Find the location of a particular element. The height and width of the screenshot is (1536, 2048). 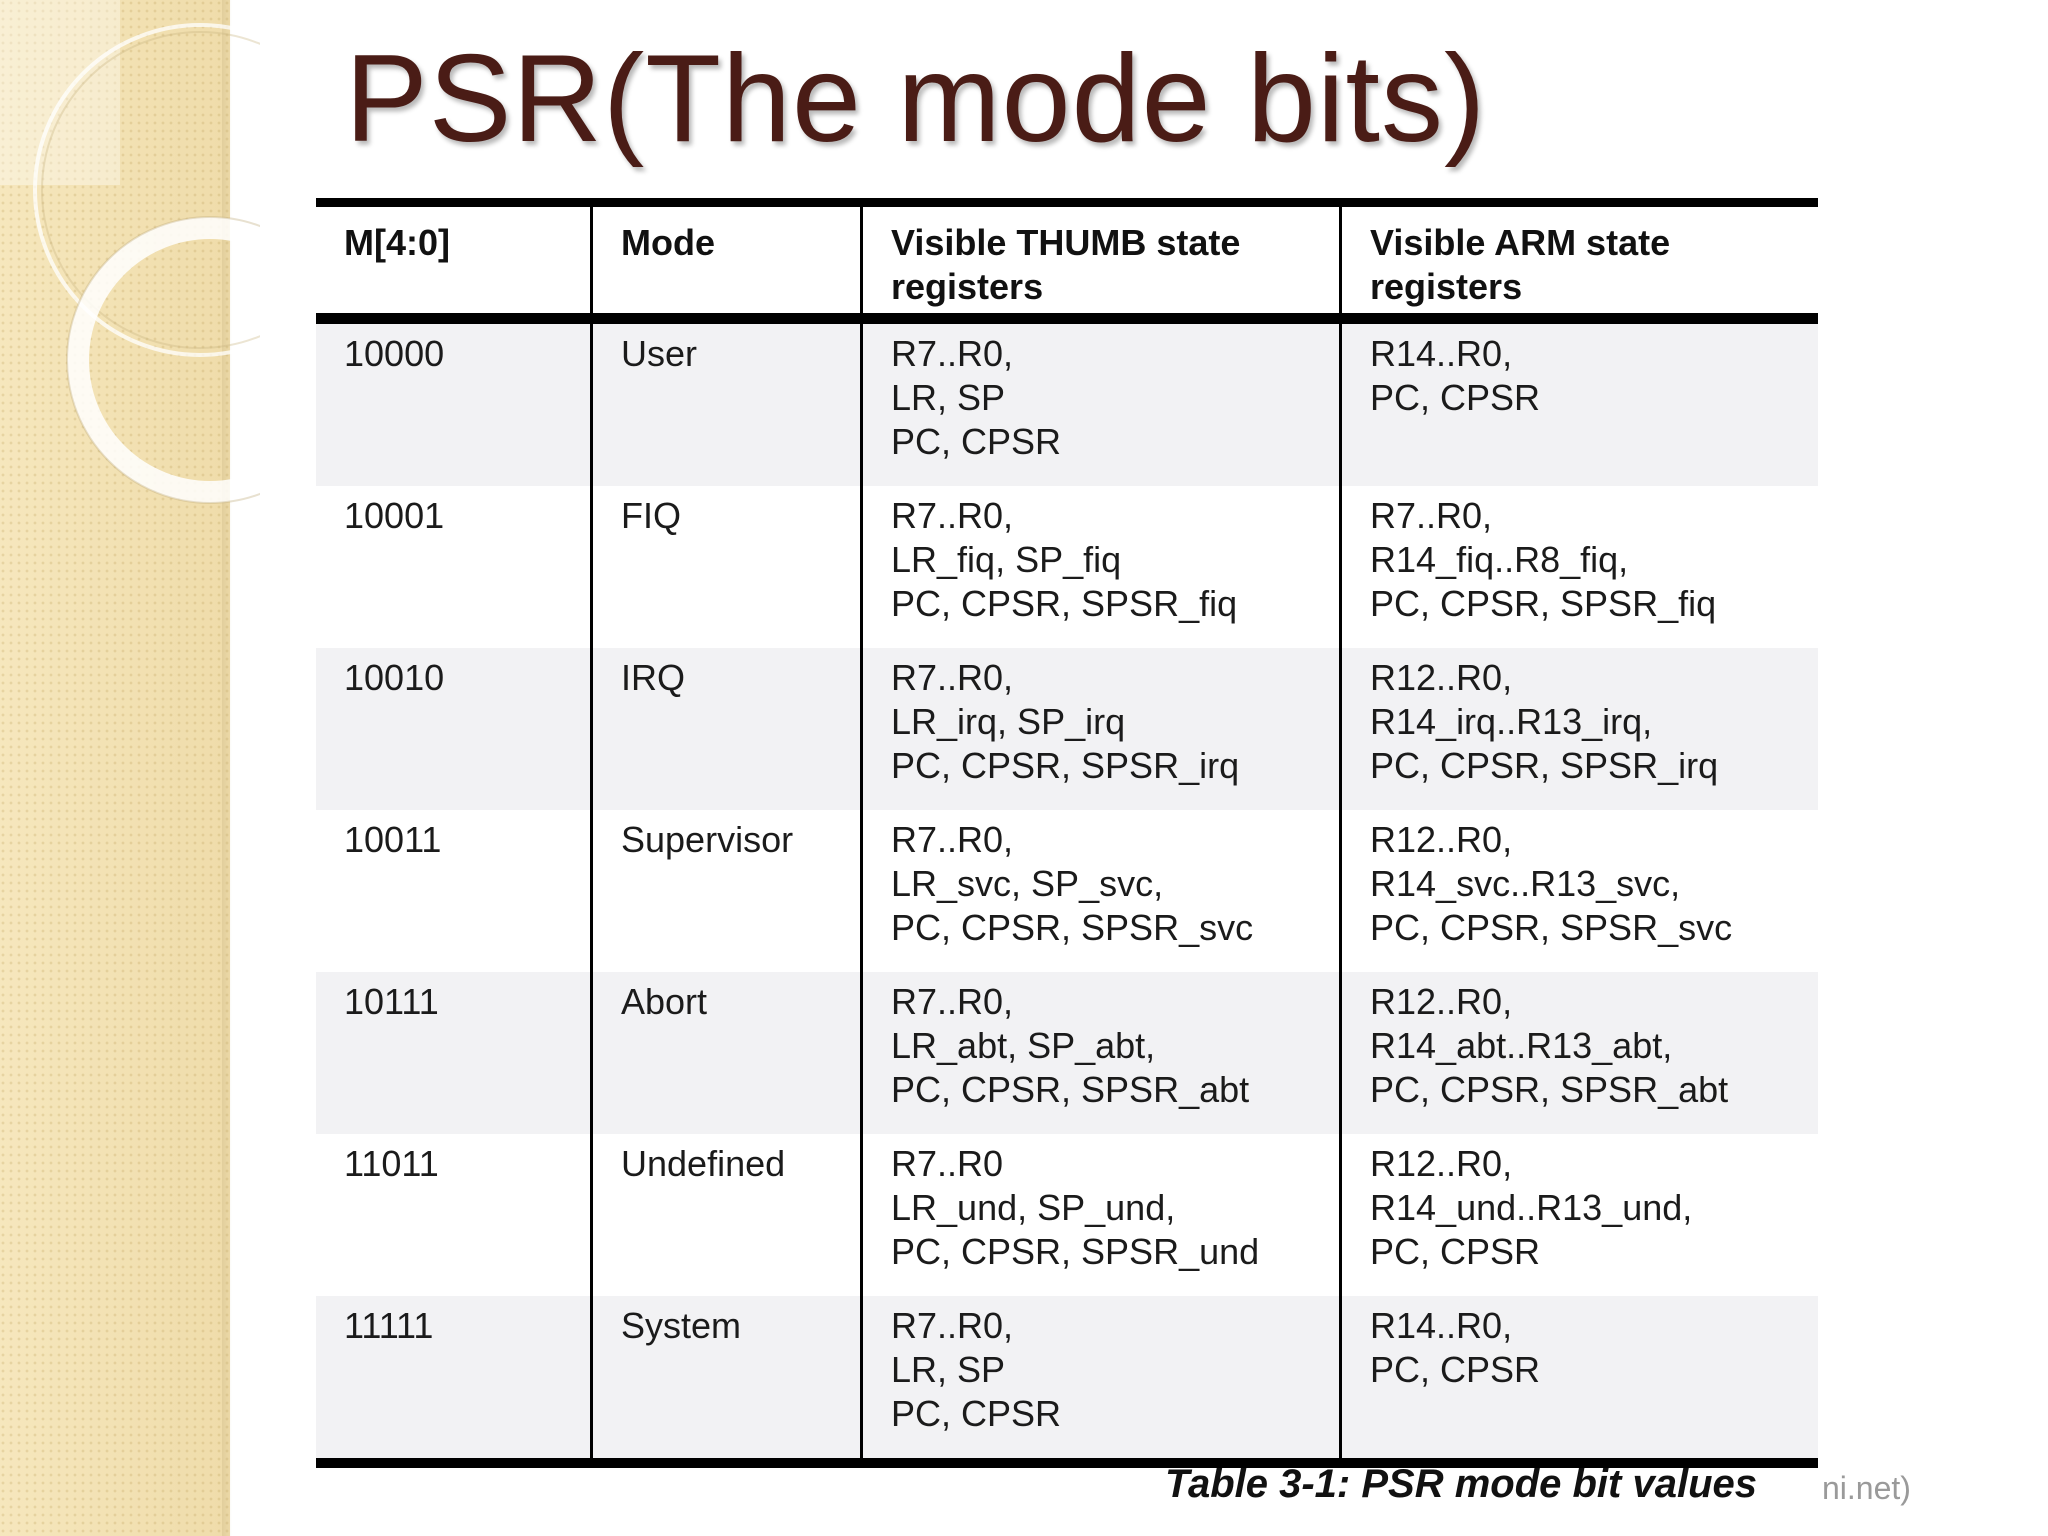

cell-mbits: 10001 is located at coordinates (394, 515).